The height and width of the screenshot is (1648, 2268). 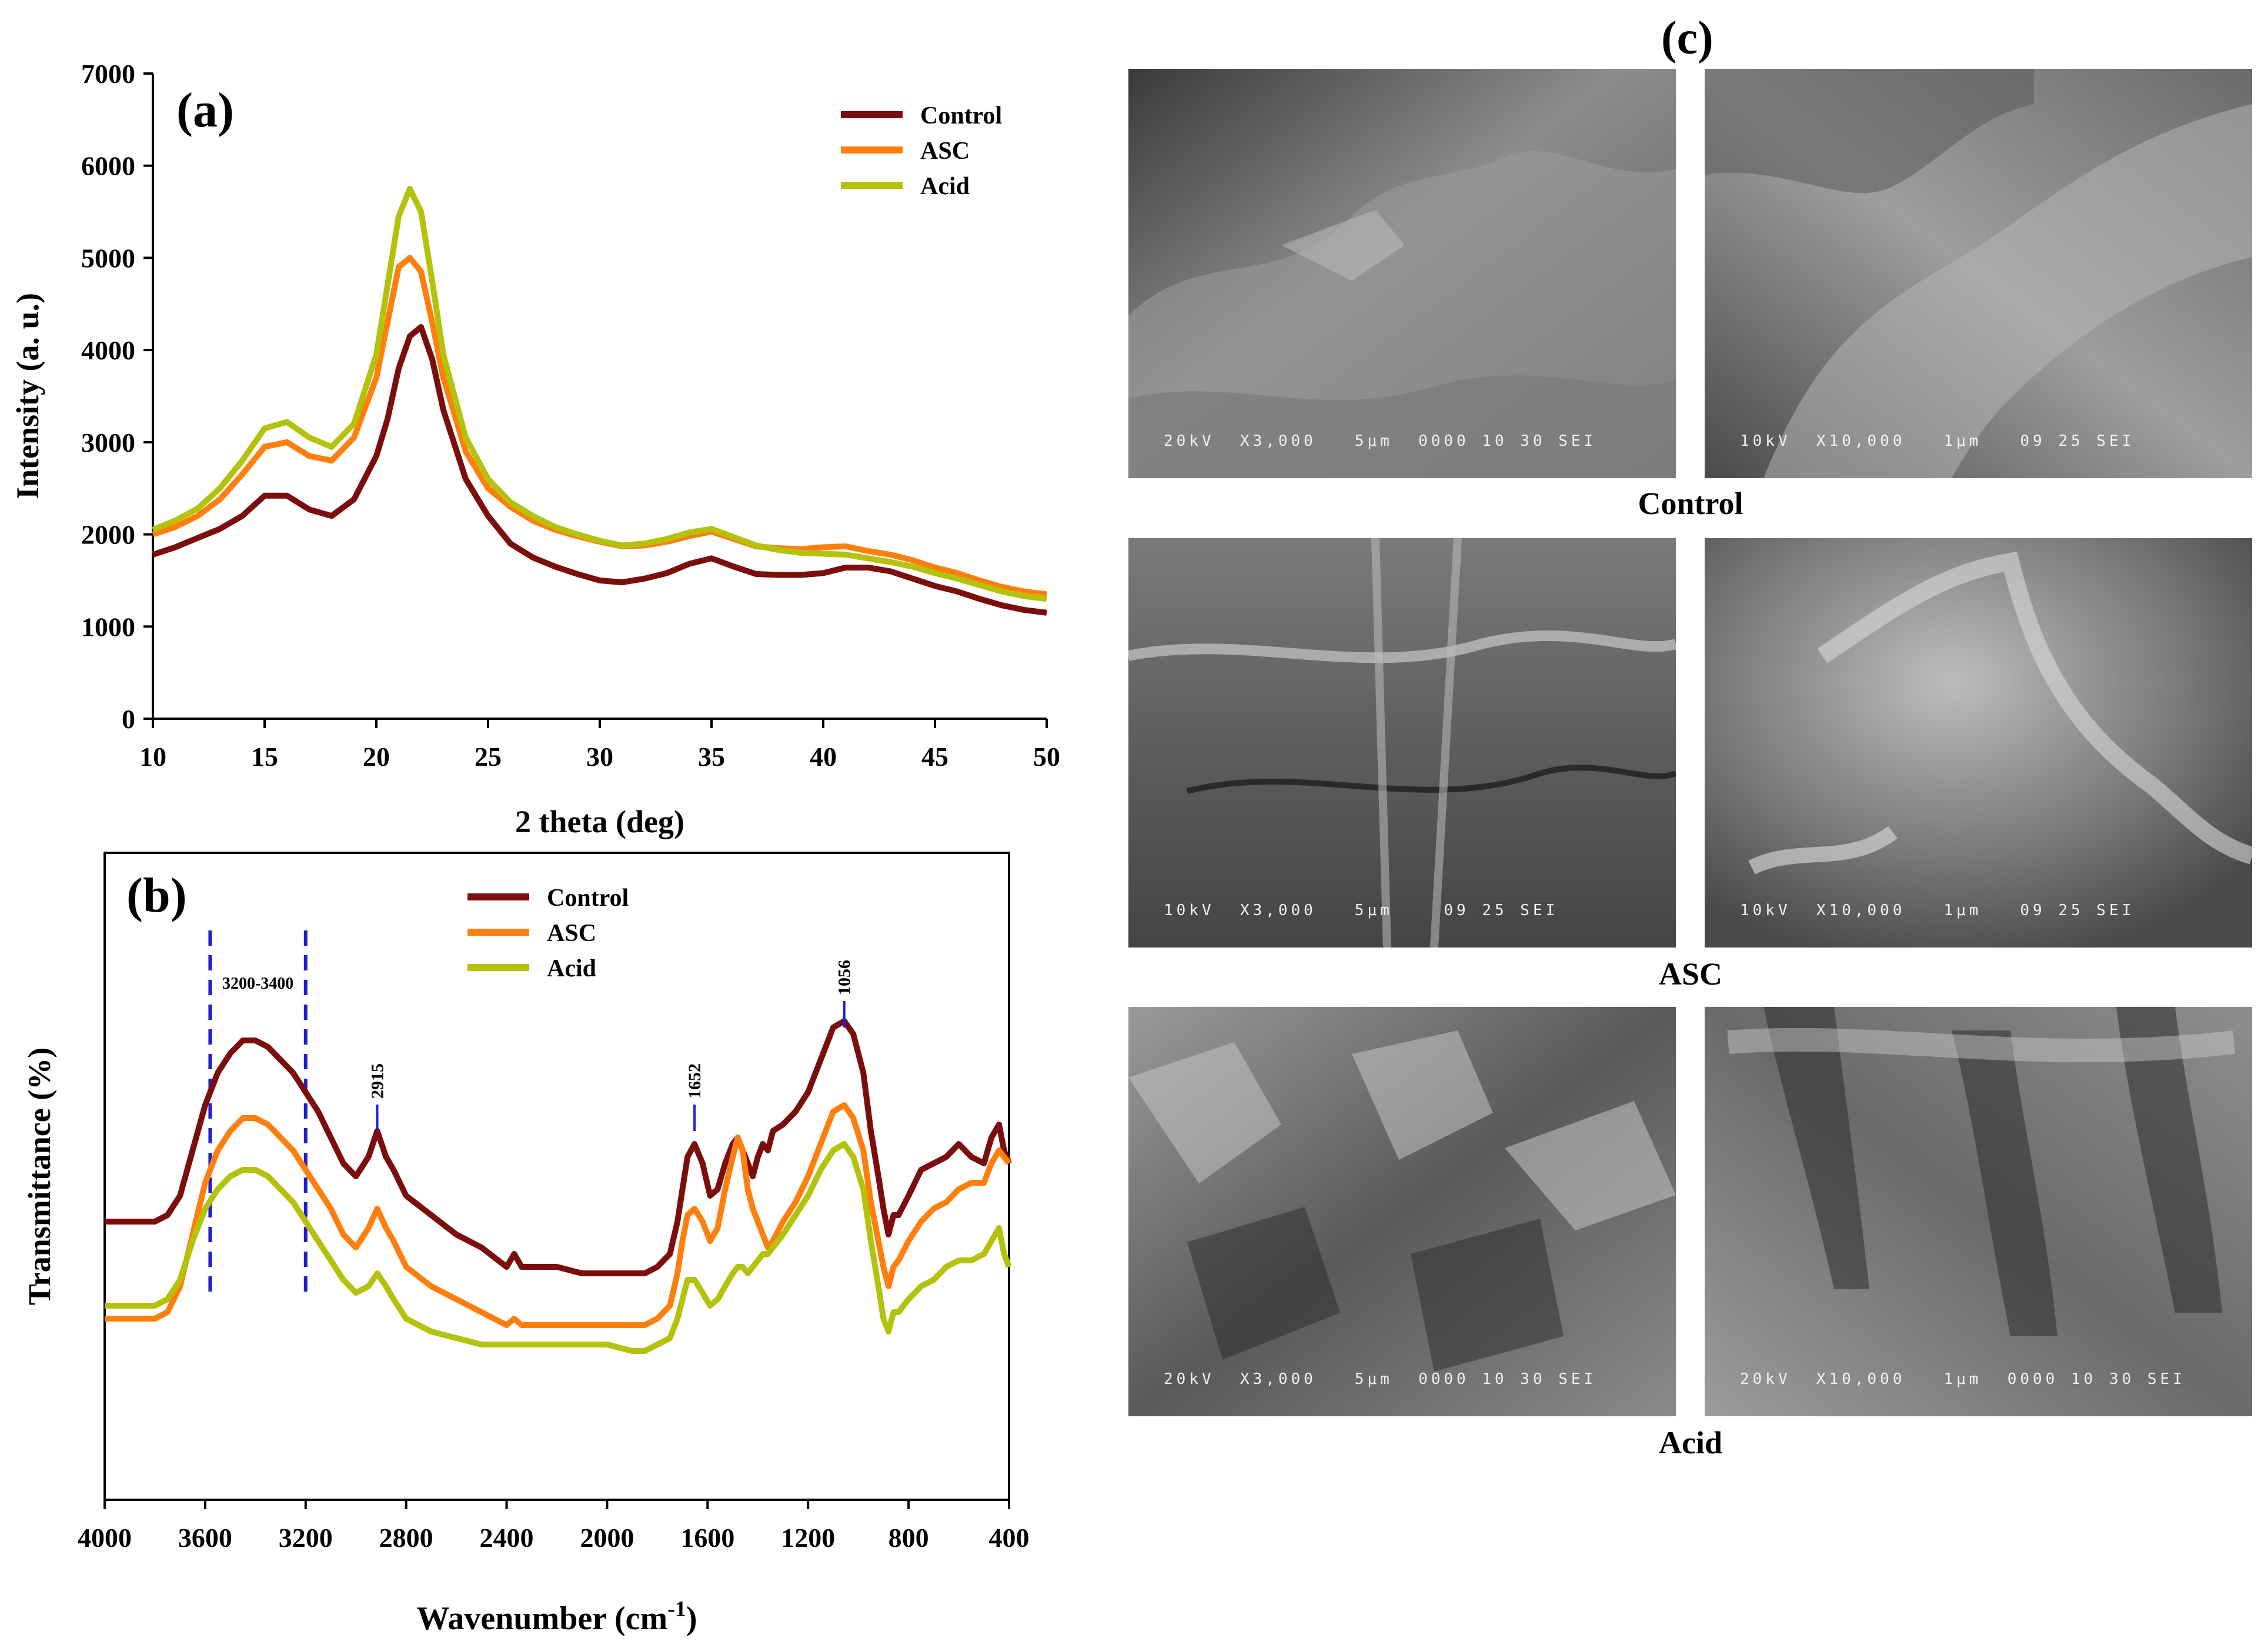 I want to click on sem-asc-3000x: 10kV X3,000 5μm 09 25 SEI, so click(x=1402, y=743).